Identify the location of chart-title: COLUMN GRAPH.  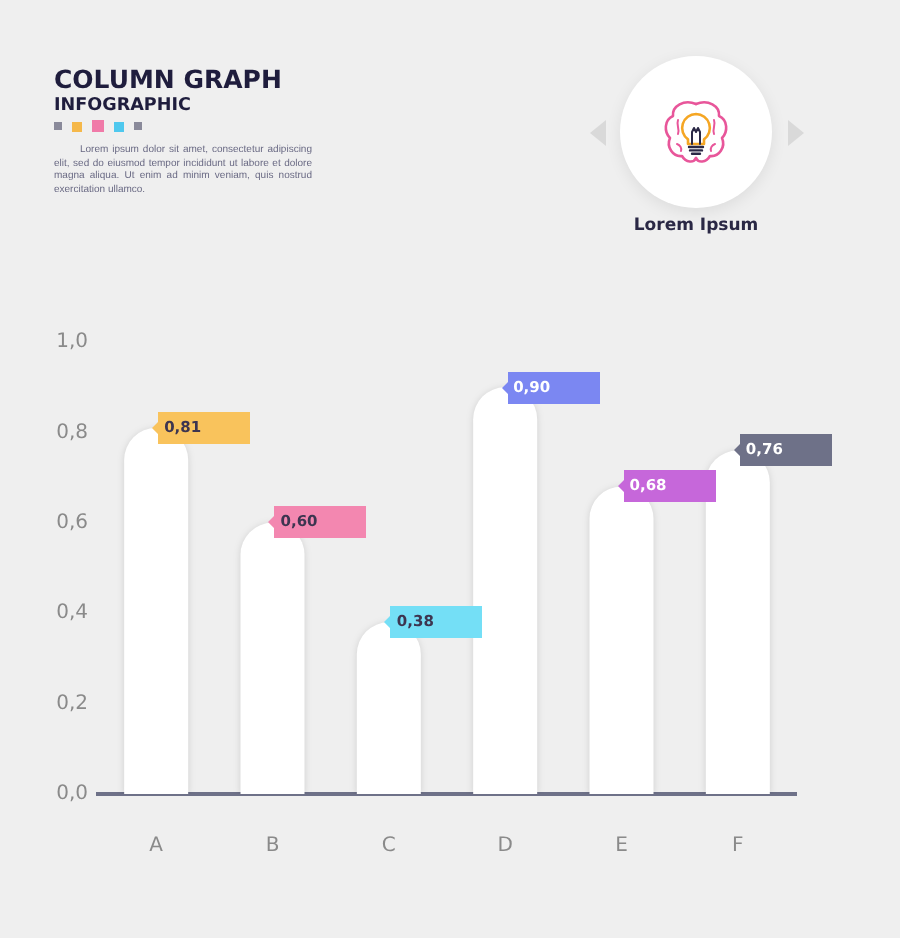
(168, 79).